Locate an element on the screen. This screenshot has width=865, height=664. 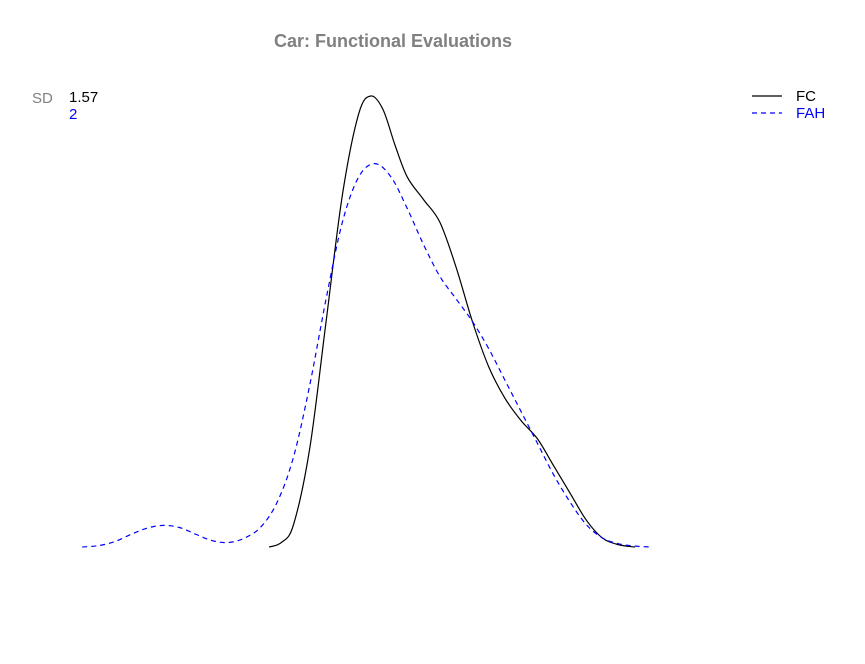
sd-value-fc: 1.57 is located at coordinates (83, 97).